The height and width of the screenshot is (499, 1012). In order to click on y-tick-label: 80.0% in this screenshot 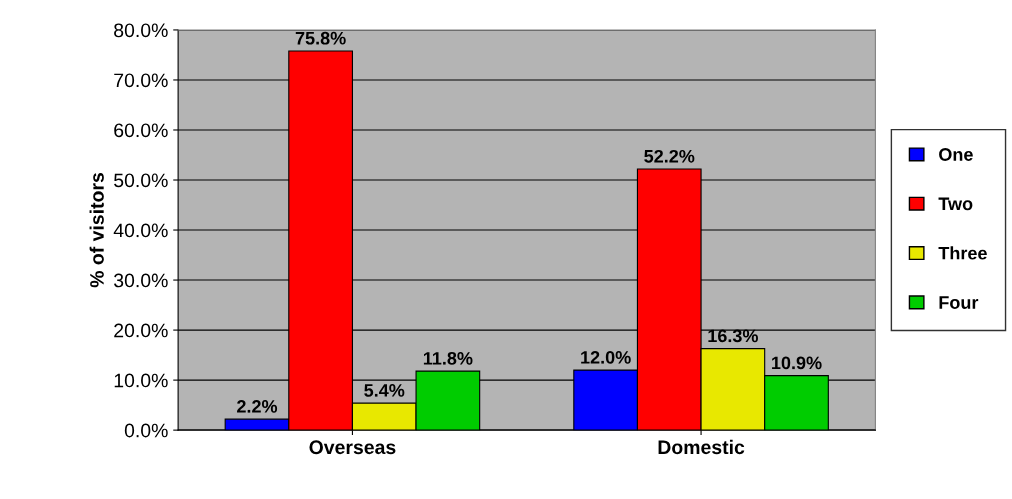, I will do `click(141, 30)`.